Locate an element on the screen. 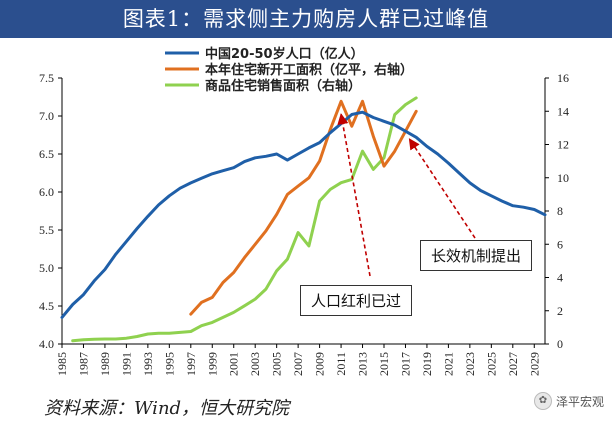 The image size is (612, 426). x-tick-label: 1989 is located at coordinates (105, 364).